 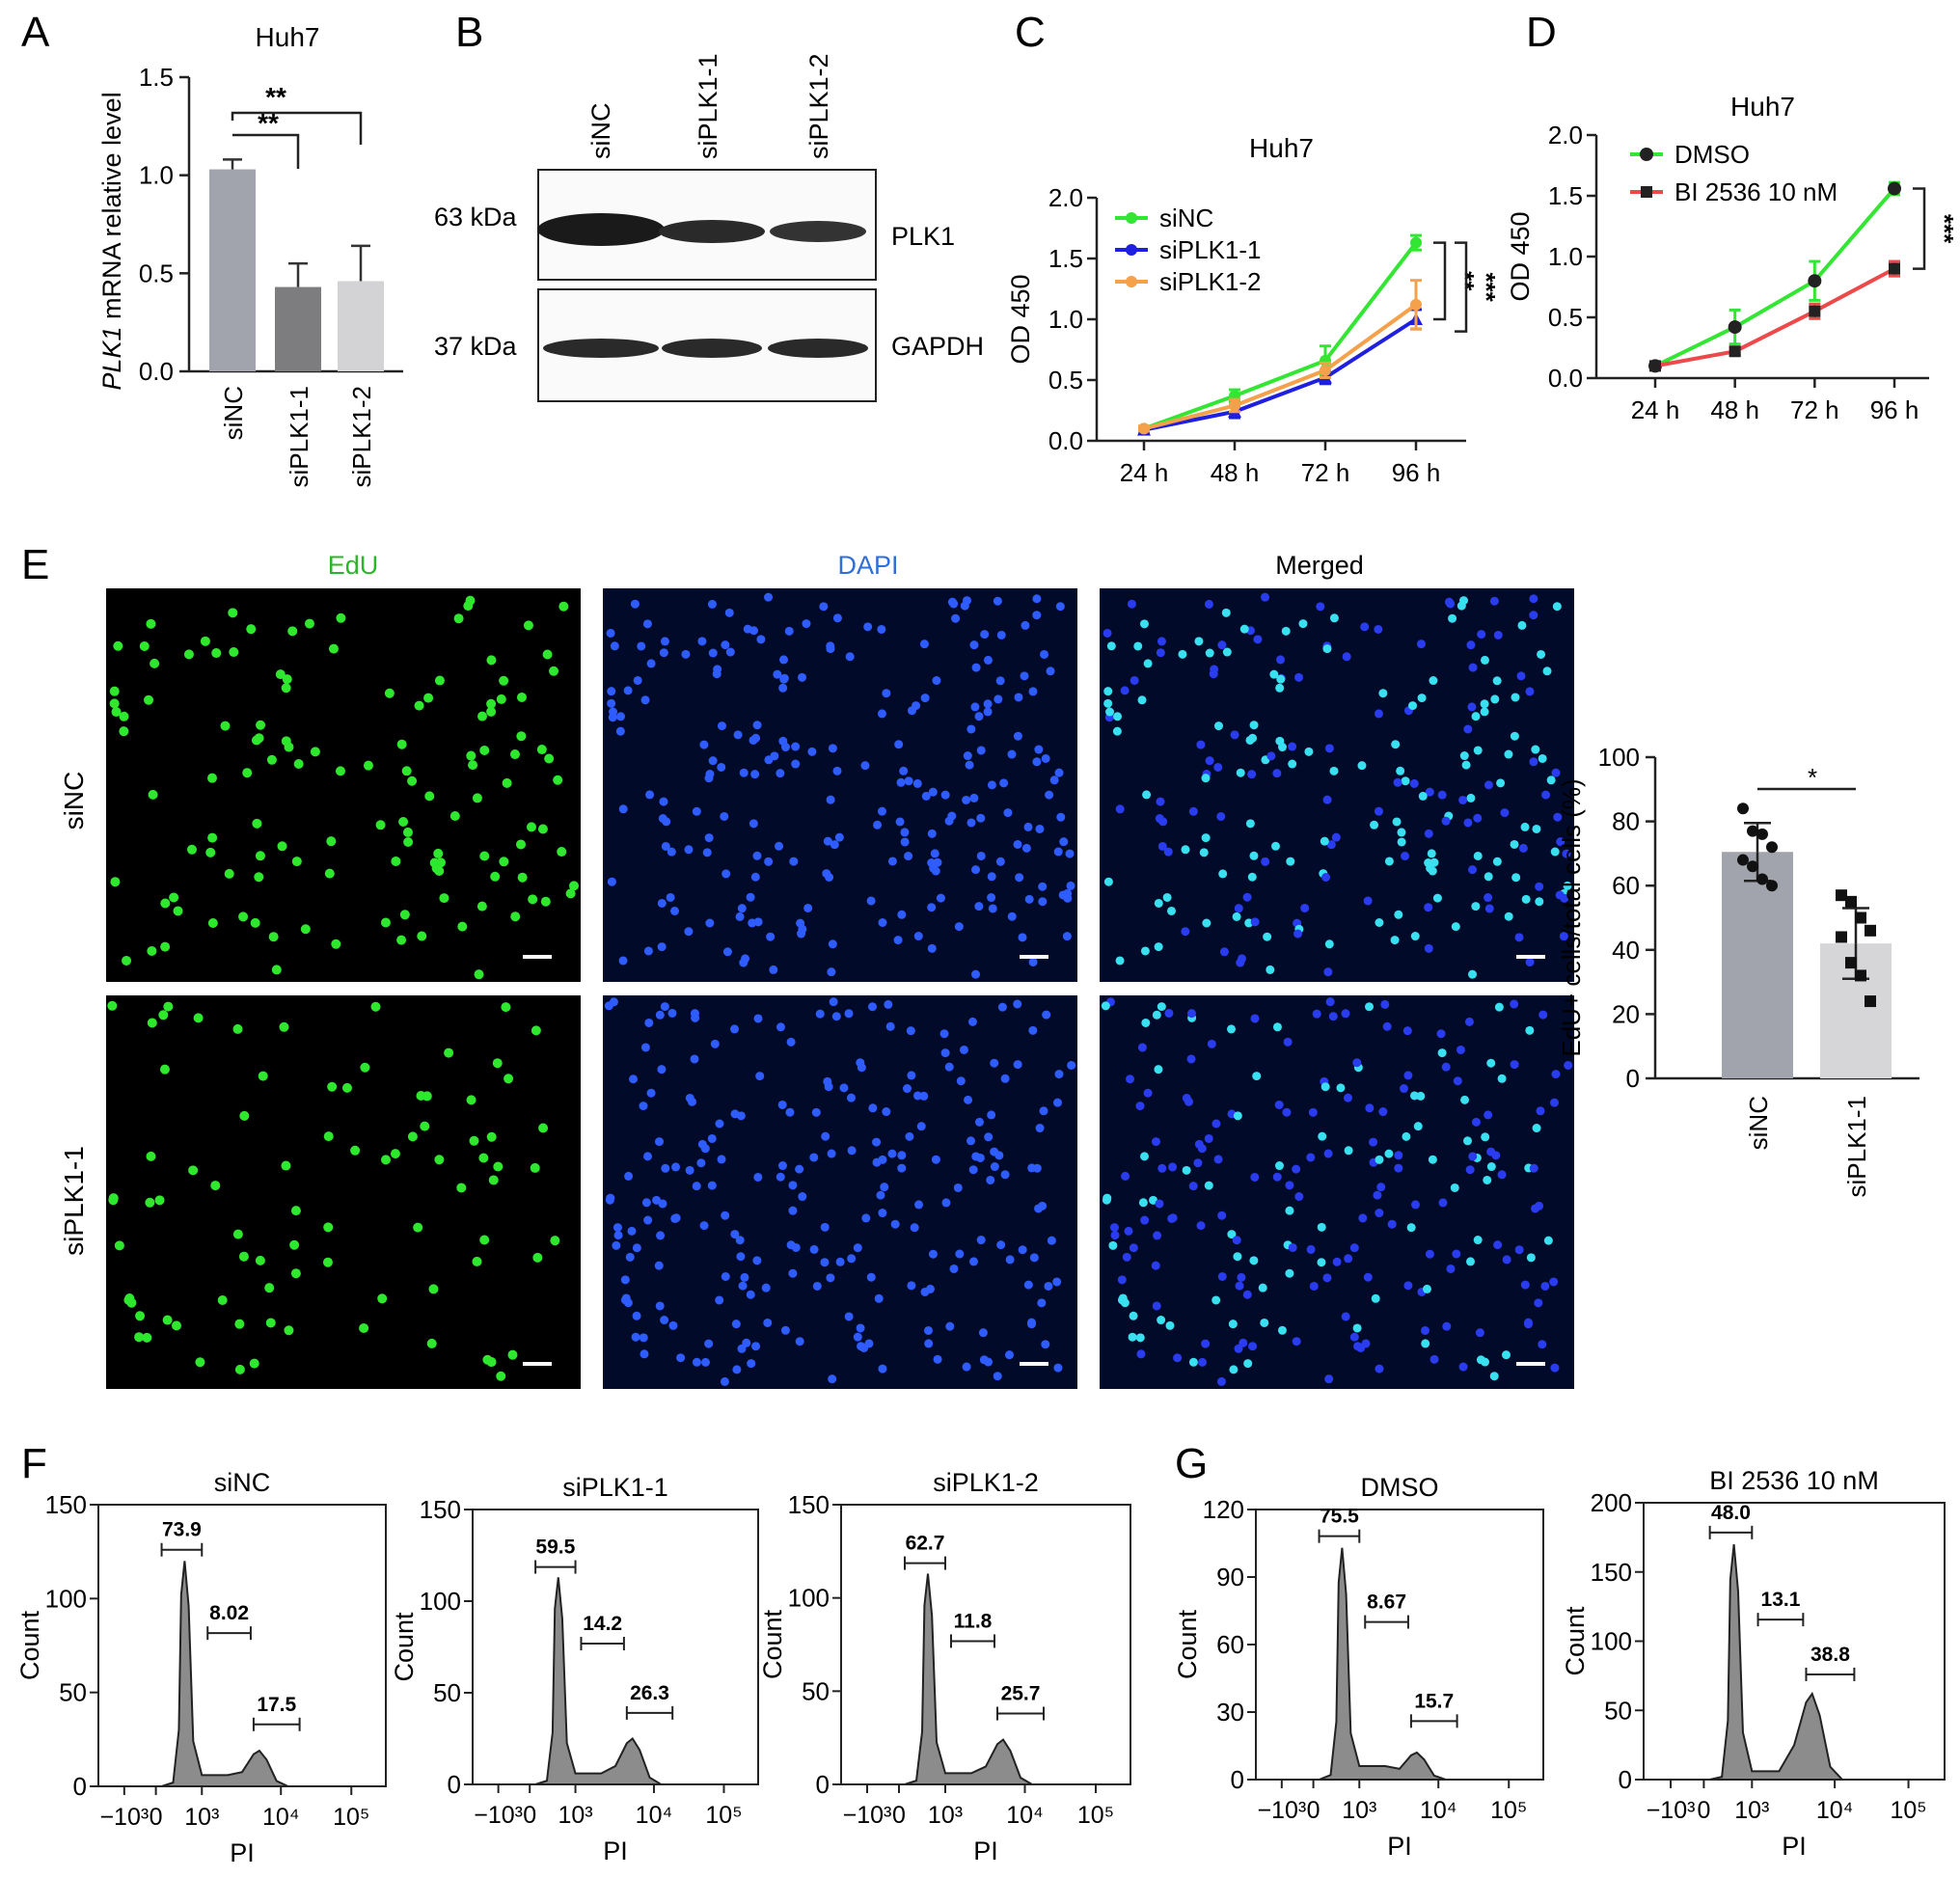 I want to click on y-tick-label: 120, so click(x=1223, y=1510).